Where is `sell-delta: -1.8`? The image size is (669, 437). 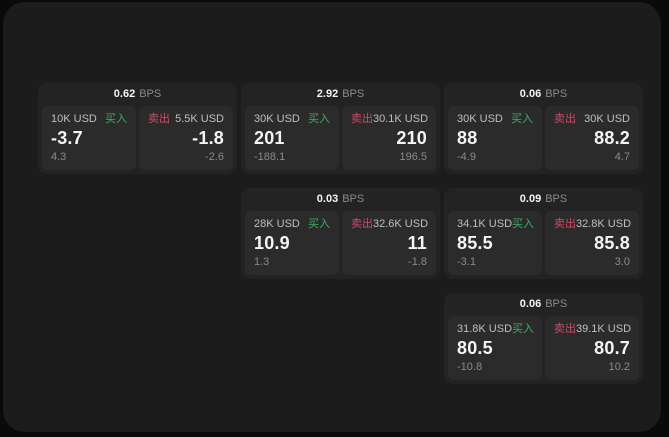 sell-delta: -1.8 is located at coordinates (417, 262).